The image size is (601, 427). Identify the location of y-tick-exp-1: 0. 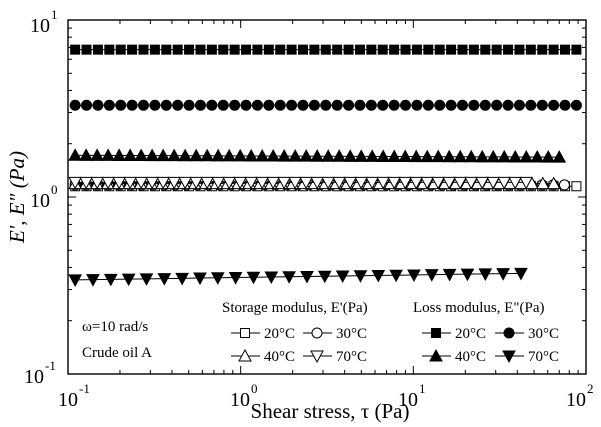
(54, 189).